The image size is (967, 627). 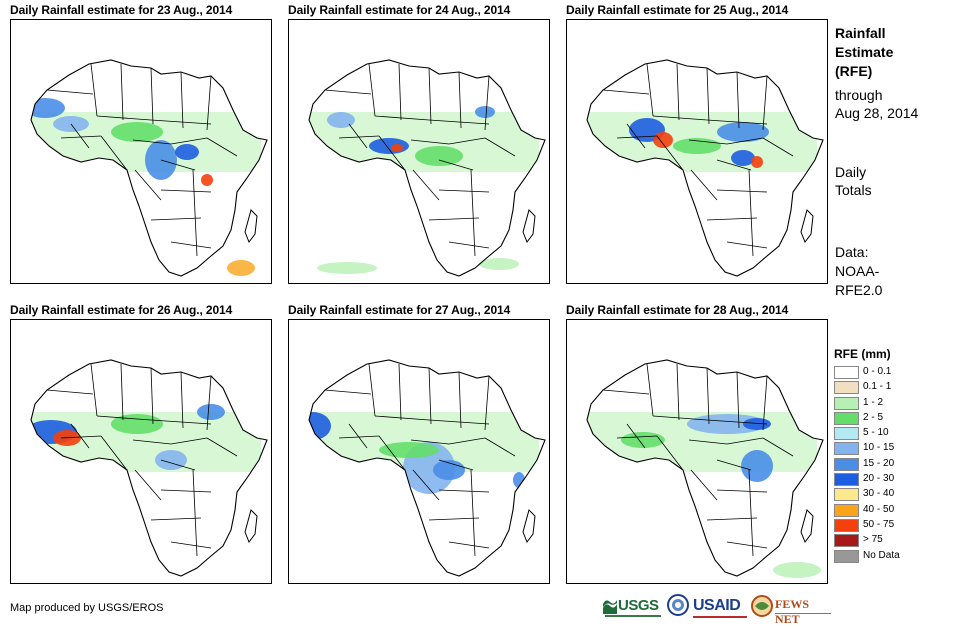 What do you see at coordinates (879, 448) in the screenshot?
I see `legend-label: 10 - 15` at bounding box center [879, 448].